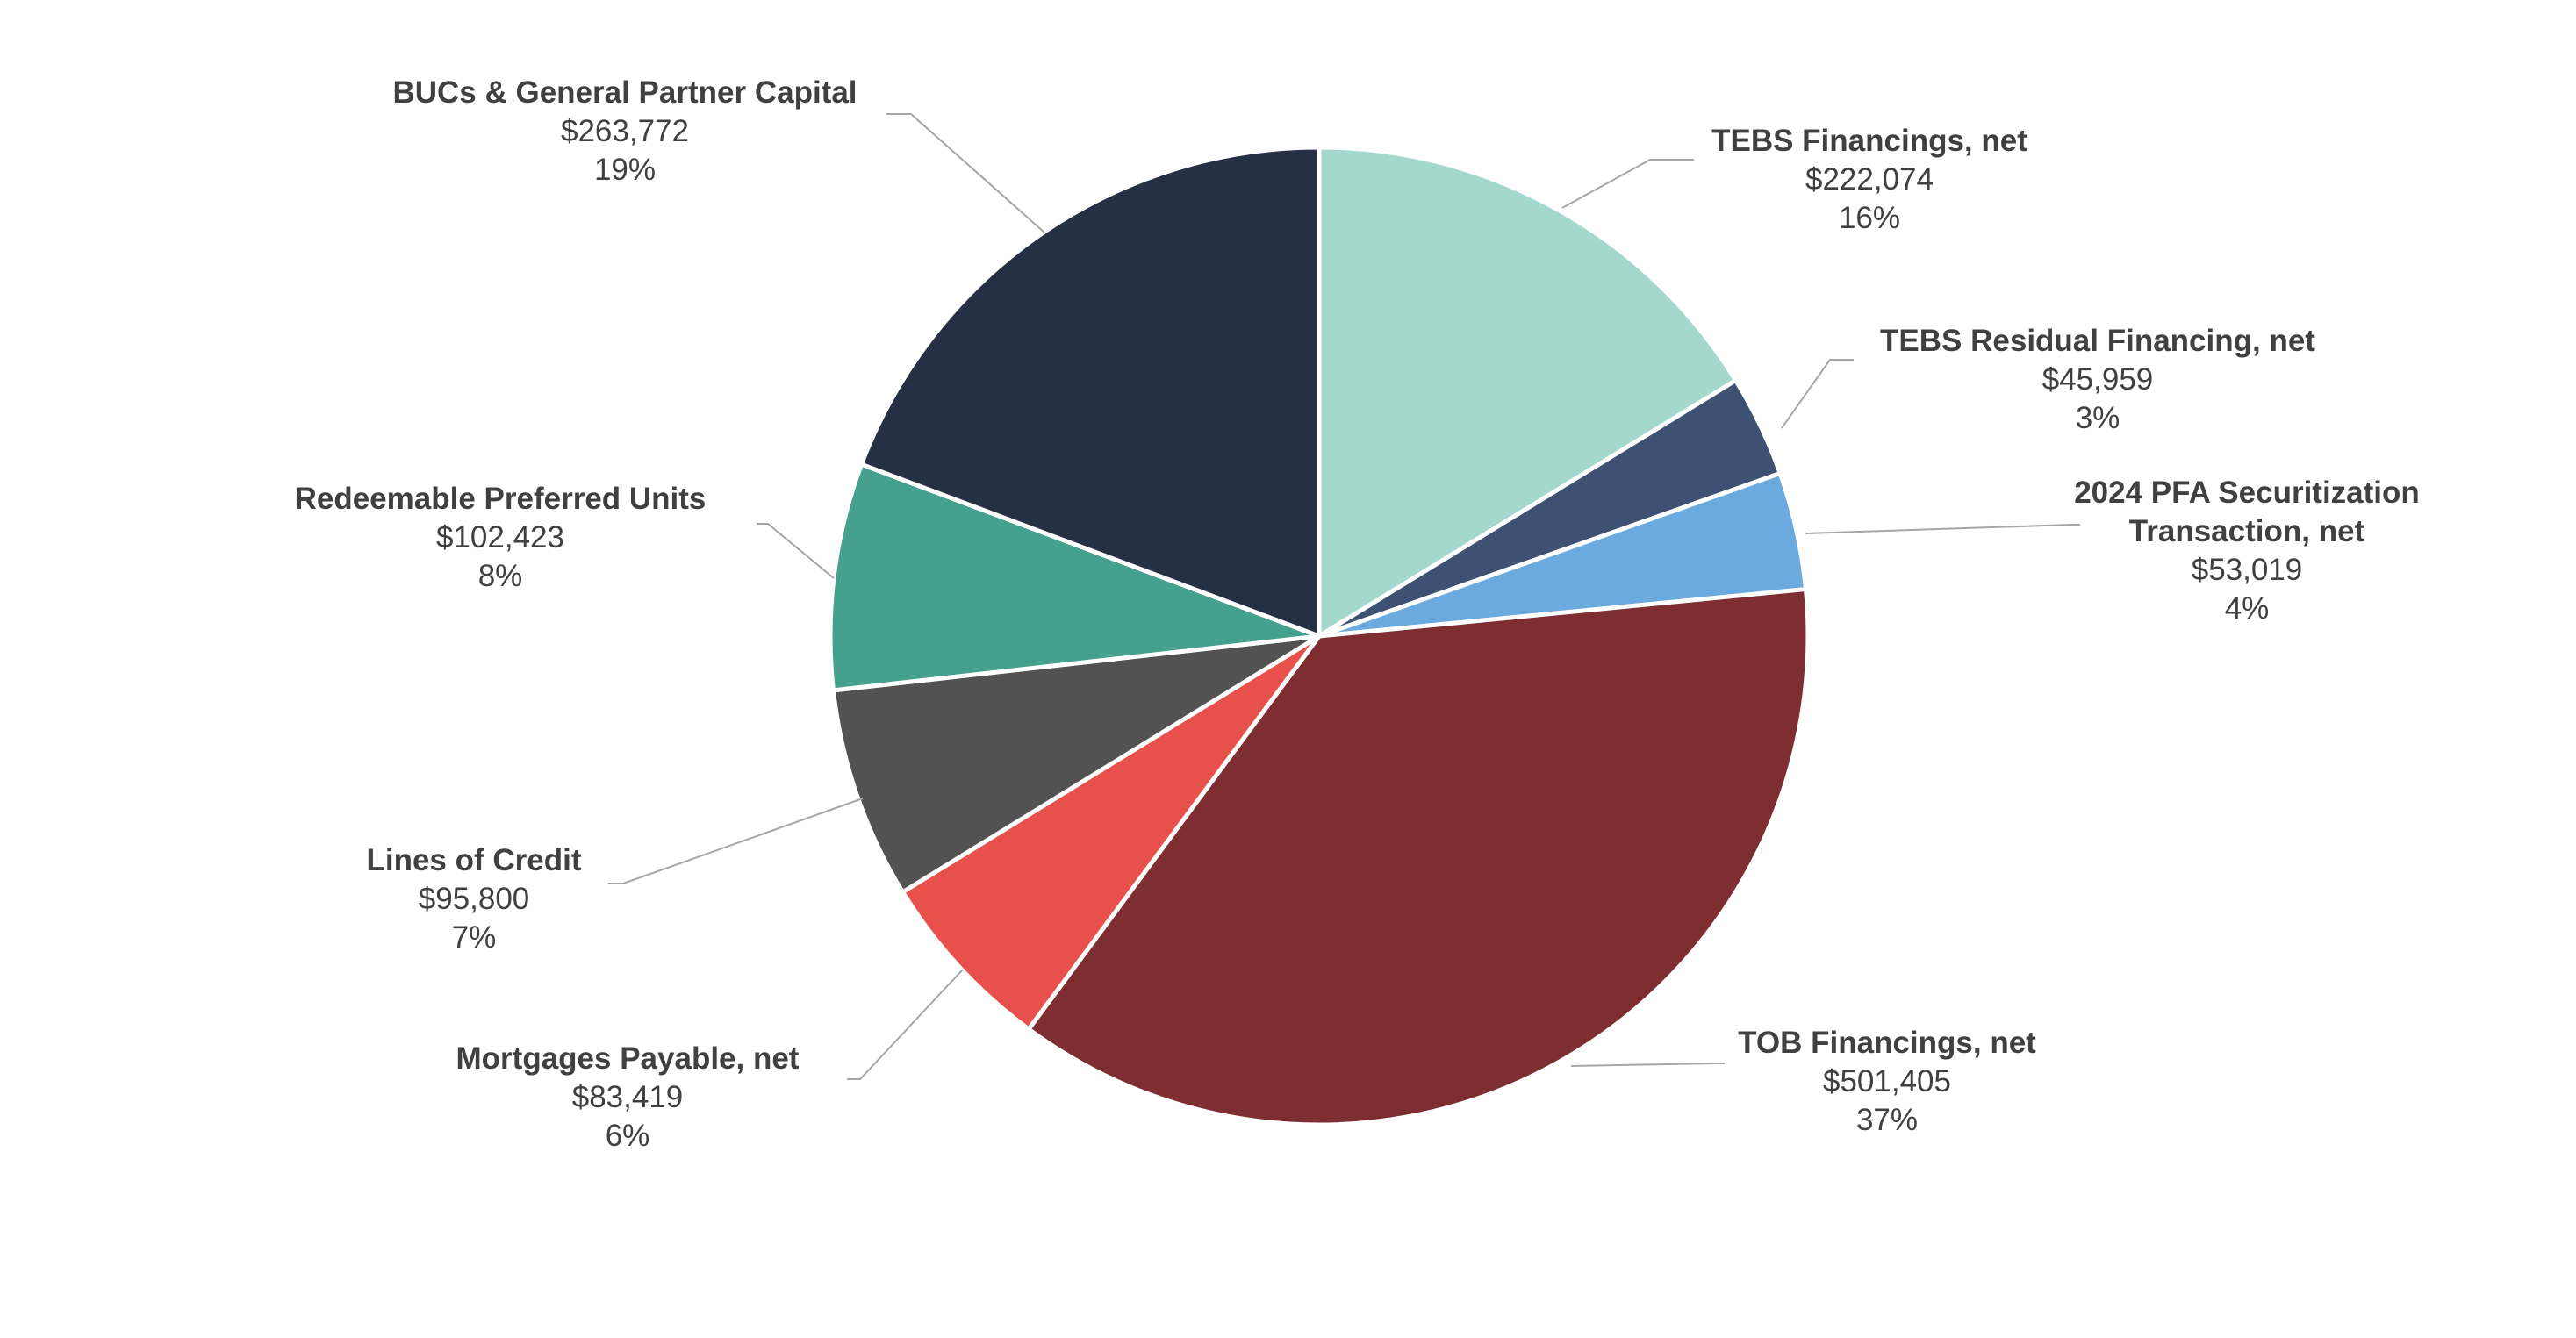  I want to click on slice-name-label: TEBS Financings, net, so click(1869, 141).